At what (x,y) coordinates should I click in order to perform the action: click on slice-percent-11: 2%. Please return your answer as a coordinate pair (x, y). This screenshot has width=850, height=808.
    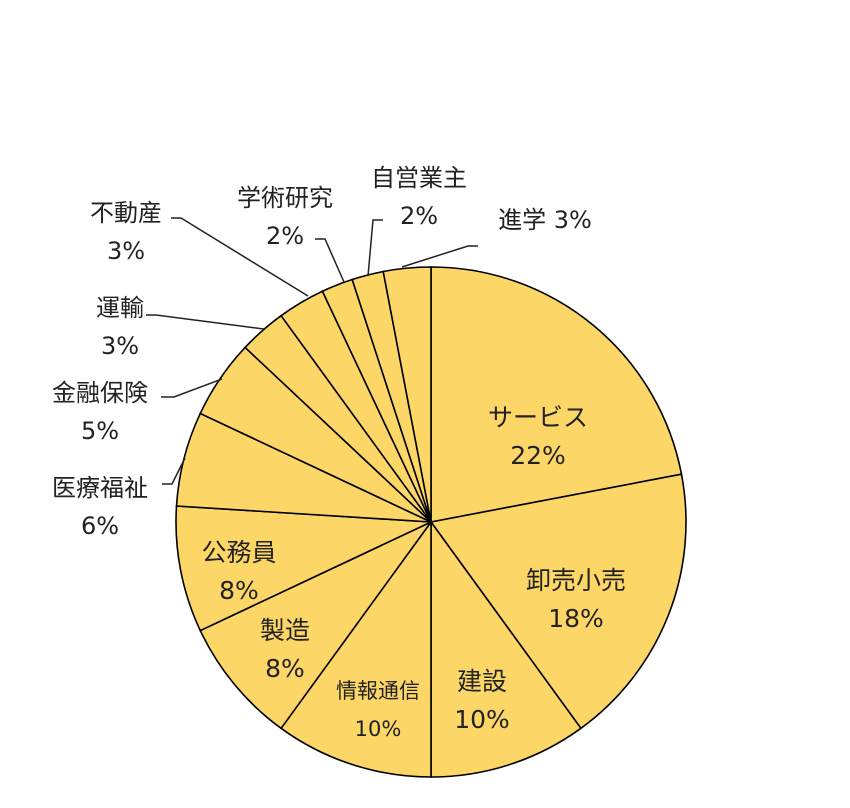
    Looking at the image, I should click on (285, 236).